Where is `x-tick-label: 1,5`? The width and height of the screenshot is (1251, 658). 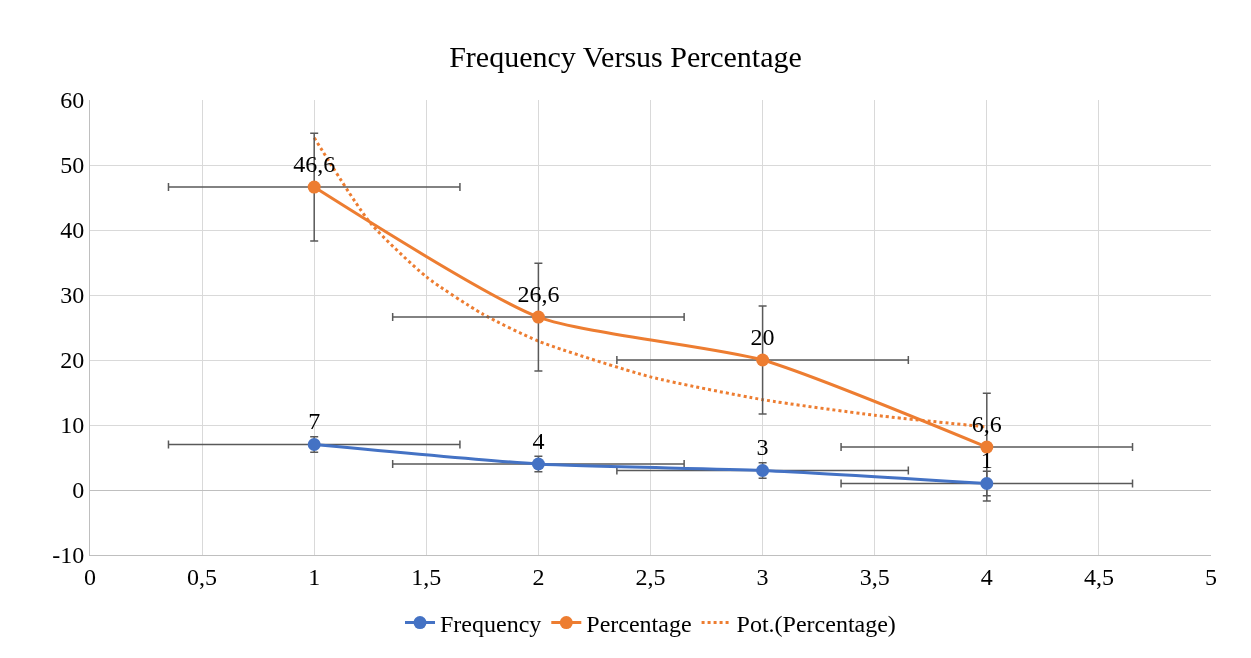
x-tick-label: 1,5 is located at coordinates (426, 576).